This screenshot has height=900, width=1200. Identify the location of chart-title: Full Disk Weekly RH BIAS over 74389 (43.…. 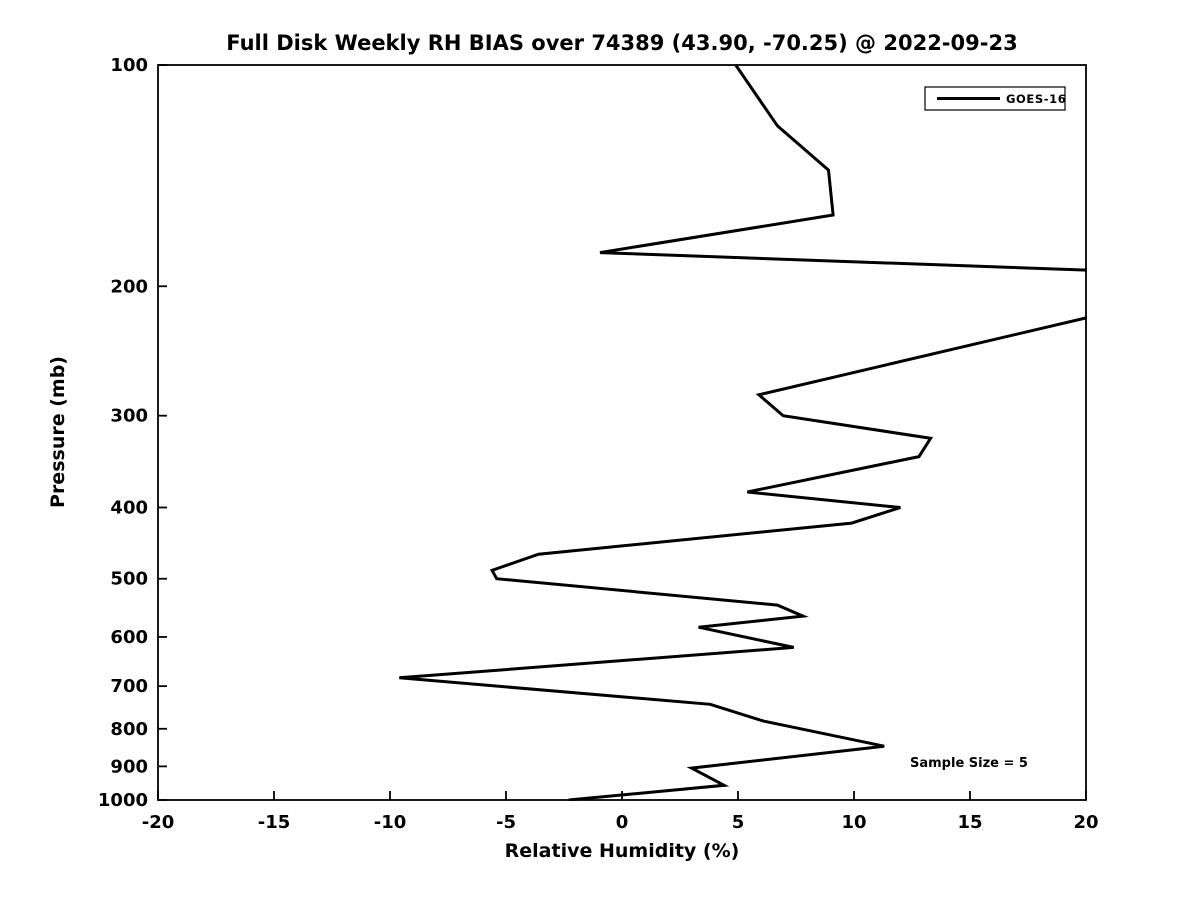
(622, 43).